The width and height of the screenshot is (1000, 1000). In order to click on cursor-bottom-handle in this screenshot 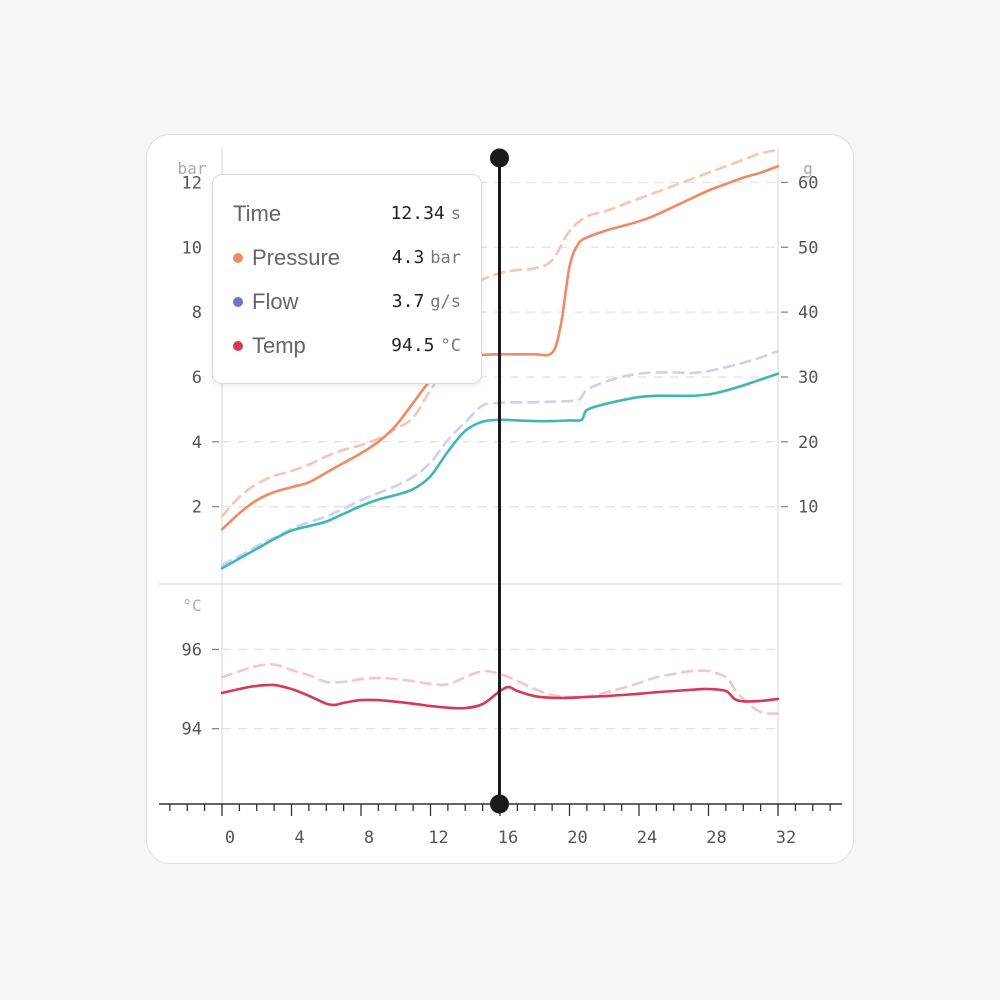, I will do `click(499, 804)`.